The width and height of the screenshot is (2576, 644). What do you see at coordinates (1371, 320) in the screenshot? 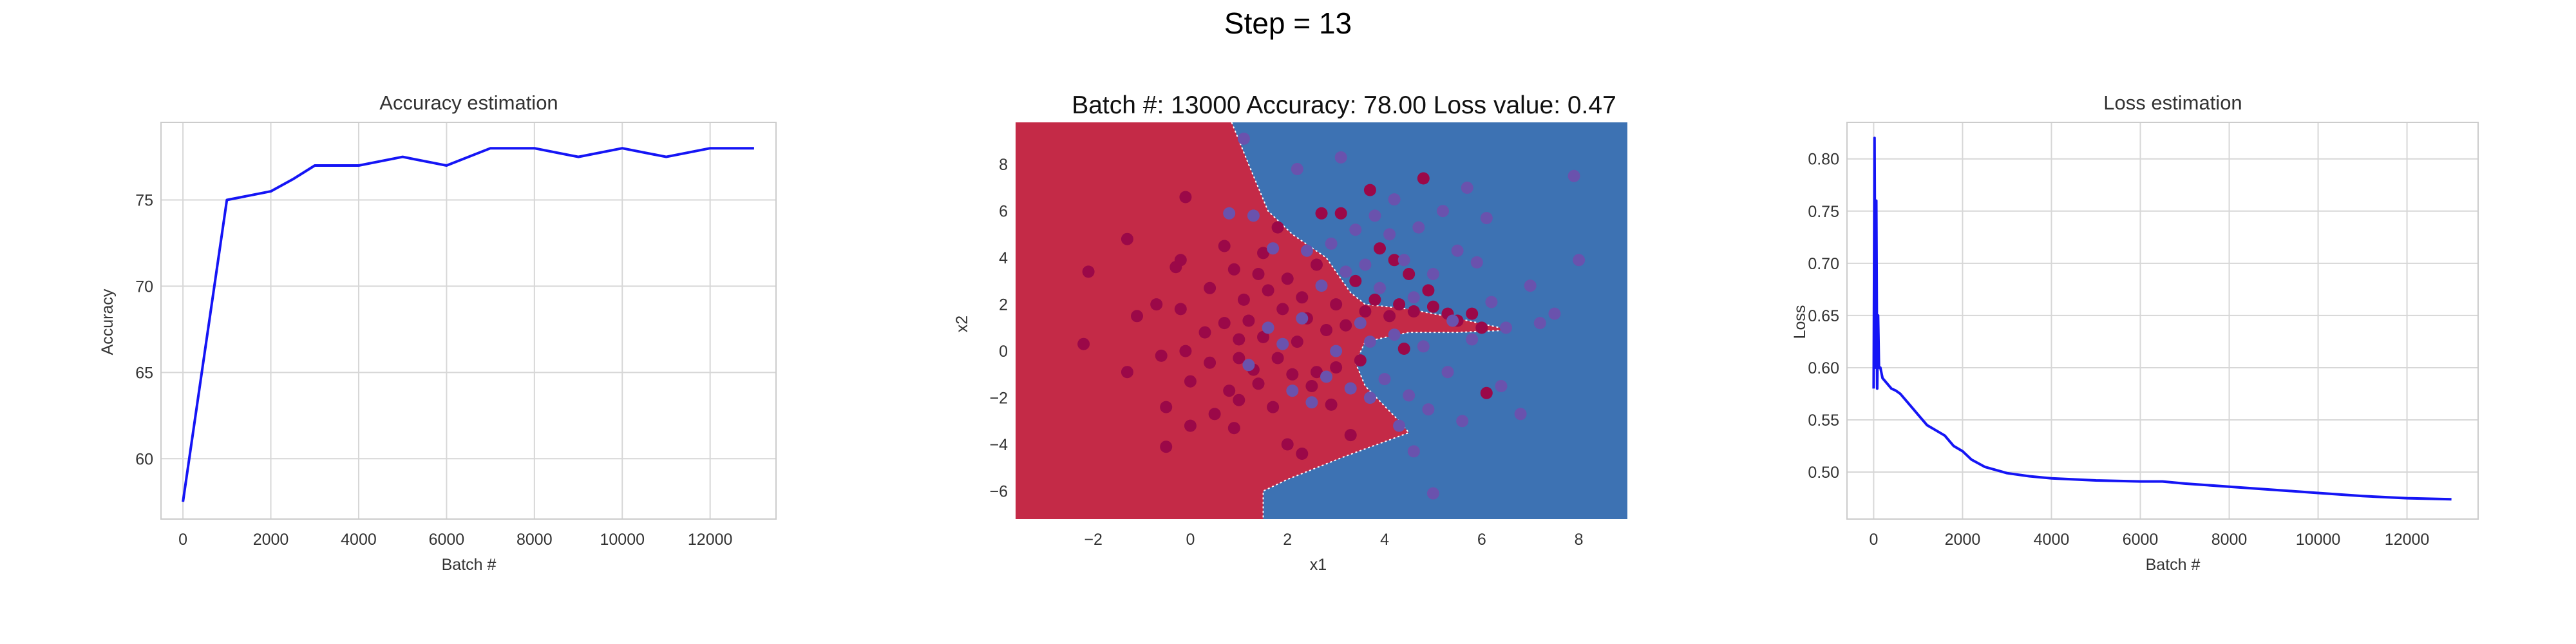
I see `decision-boundary-line` at bounding box center [1371, 320].